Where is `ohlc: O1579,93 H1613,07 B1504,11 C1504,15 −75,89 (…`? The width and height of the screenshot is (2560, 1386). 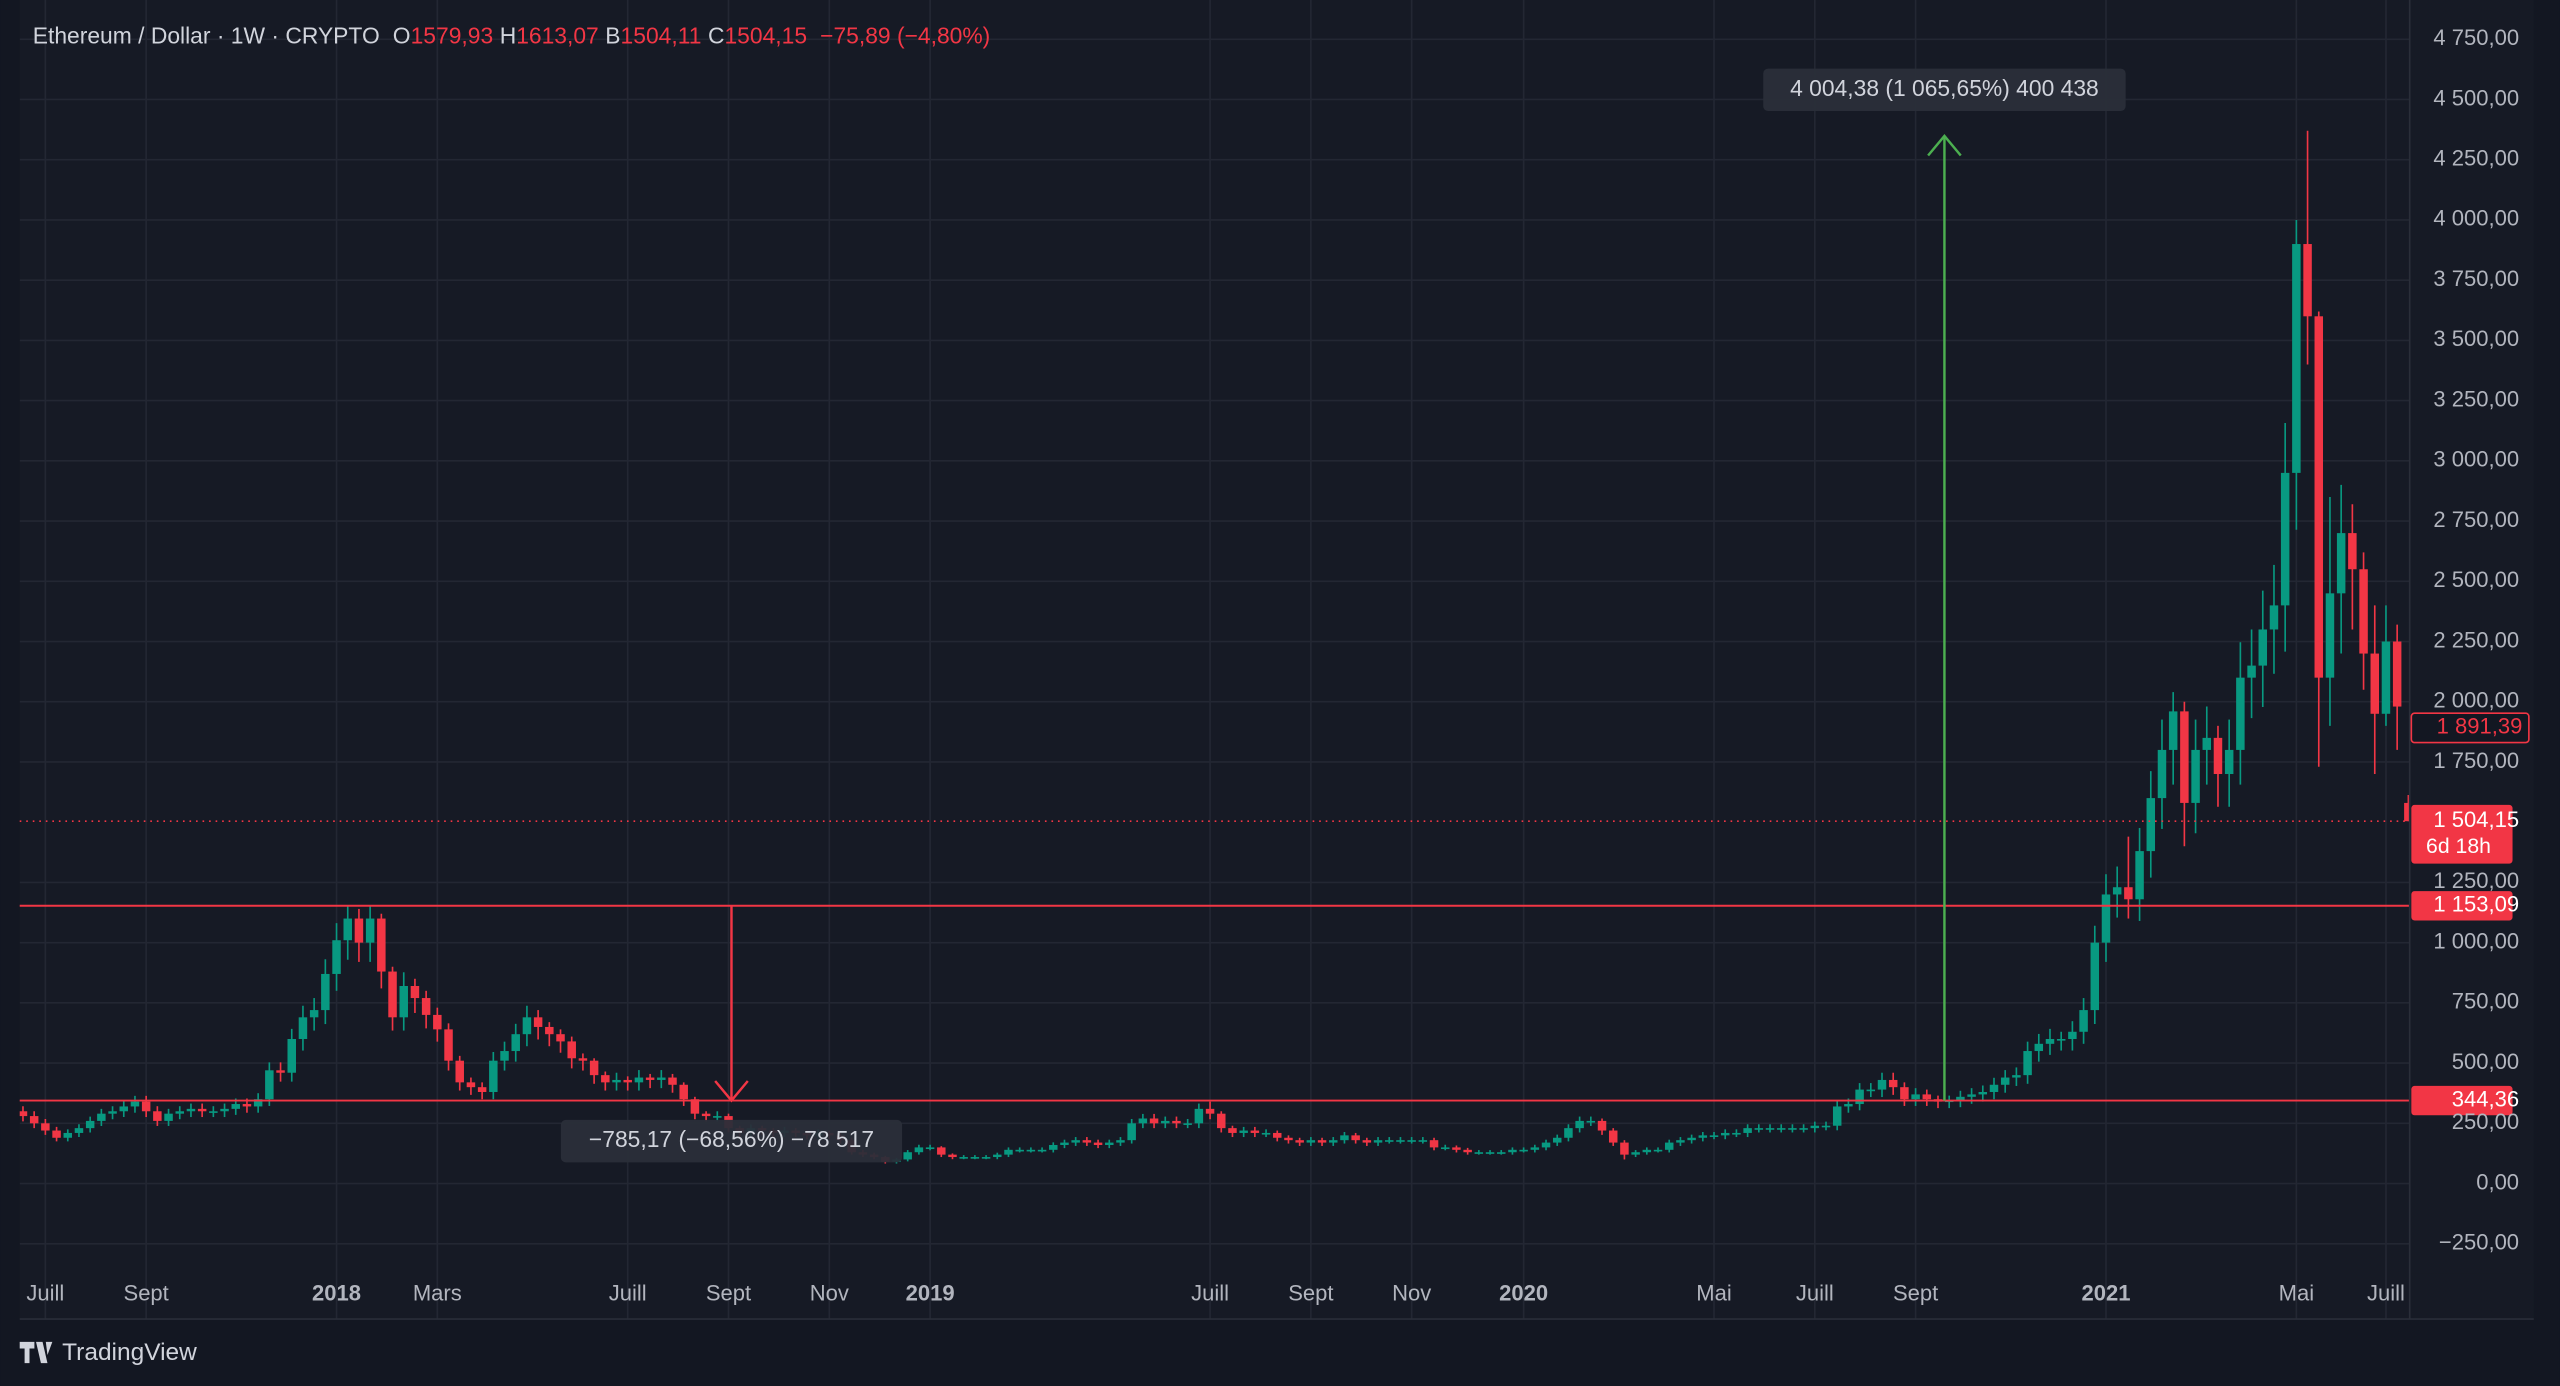 ohlc: O1579,93 H1613,07 B1504,11 C1504,15 −75,89 (… is located at coordinates (691, 36).